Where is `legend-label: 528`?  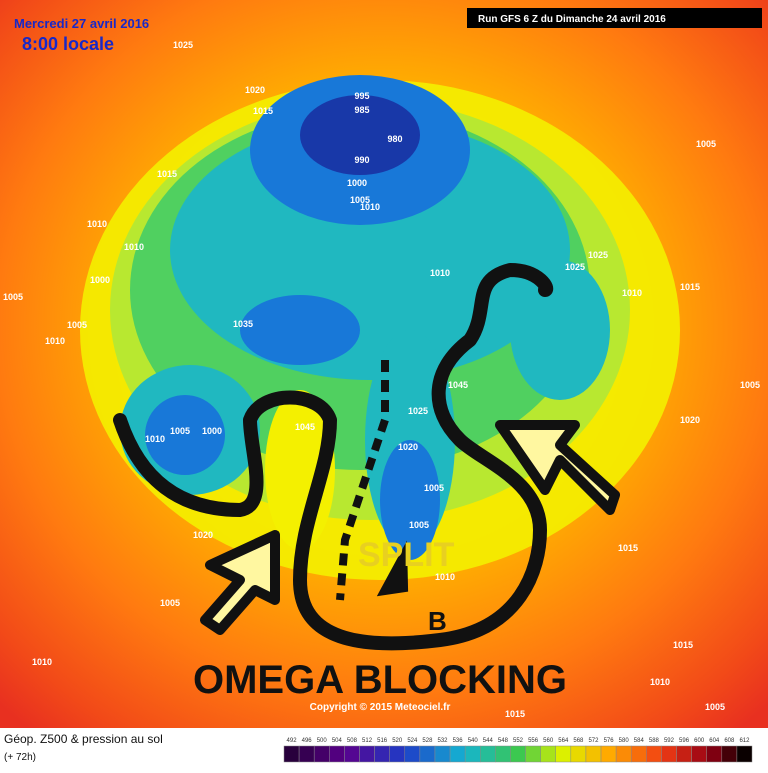
legend-label: 528 is located at coordinates (427, 741).